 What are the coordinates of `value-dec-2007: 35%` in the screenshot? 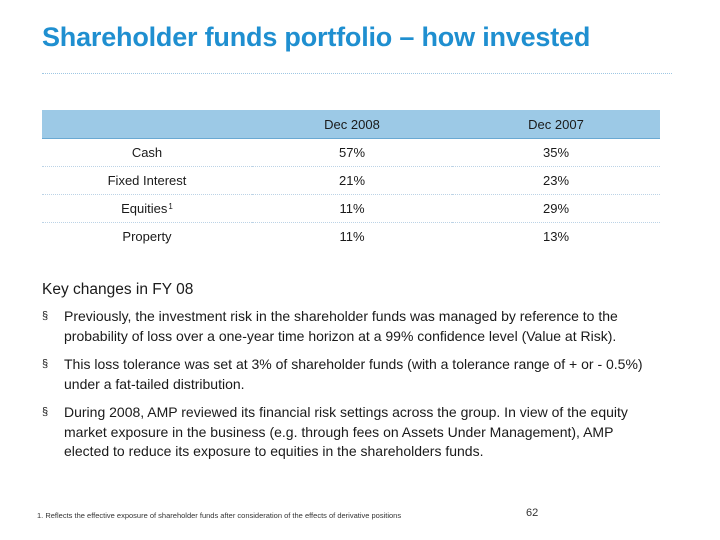 It's located at (556, 152).